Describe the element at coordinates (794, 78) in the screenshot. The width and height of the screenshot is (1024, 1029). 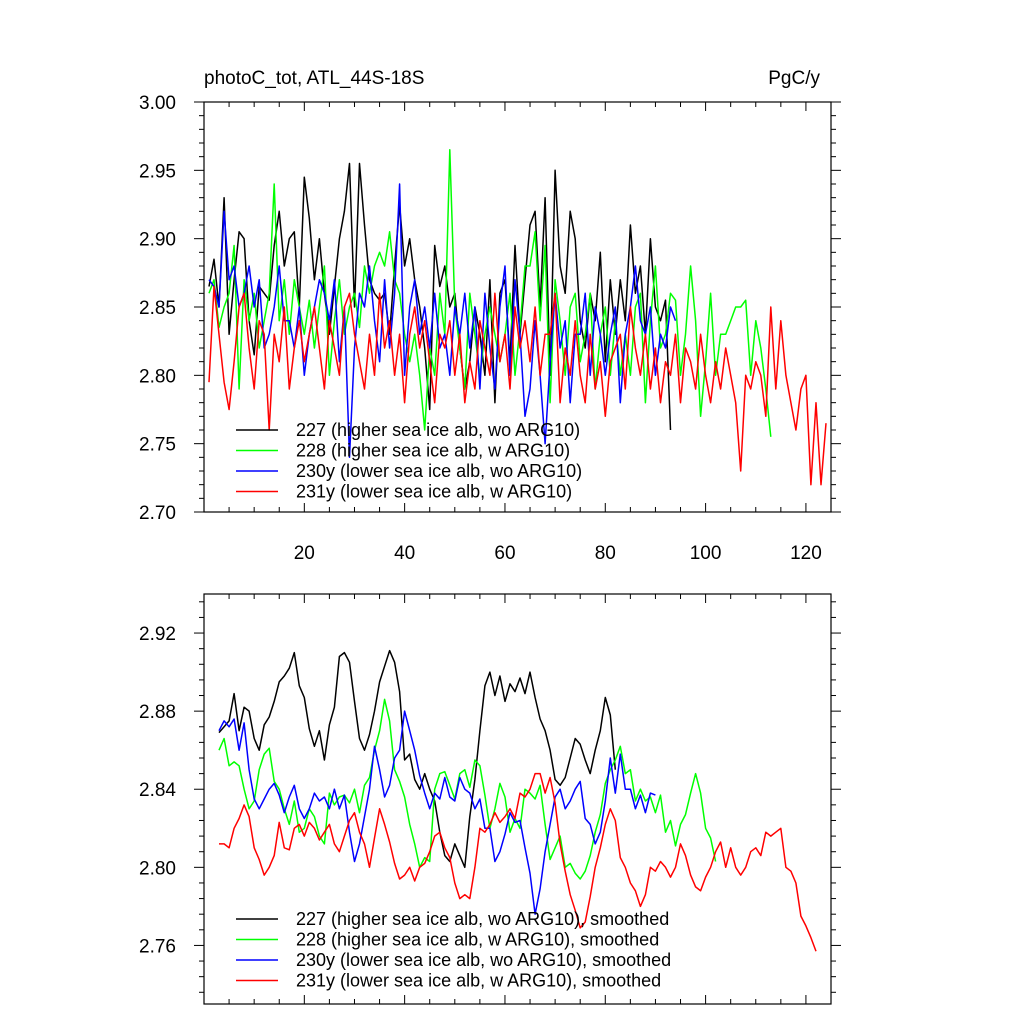
I see `top-panel-units: PgC/y` at that location.